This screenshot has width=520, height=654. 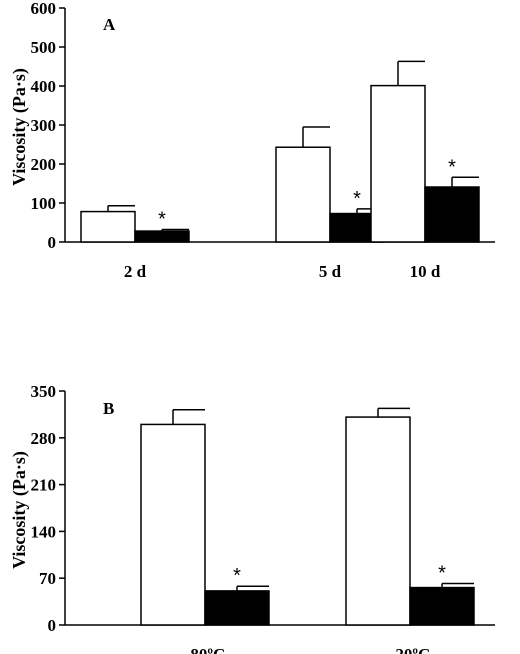 I want to click on y-tick-label: 600, so click(x=44, y=9).